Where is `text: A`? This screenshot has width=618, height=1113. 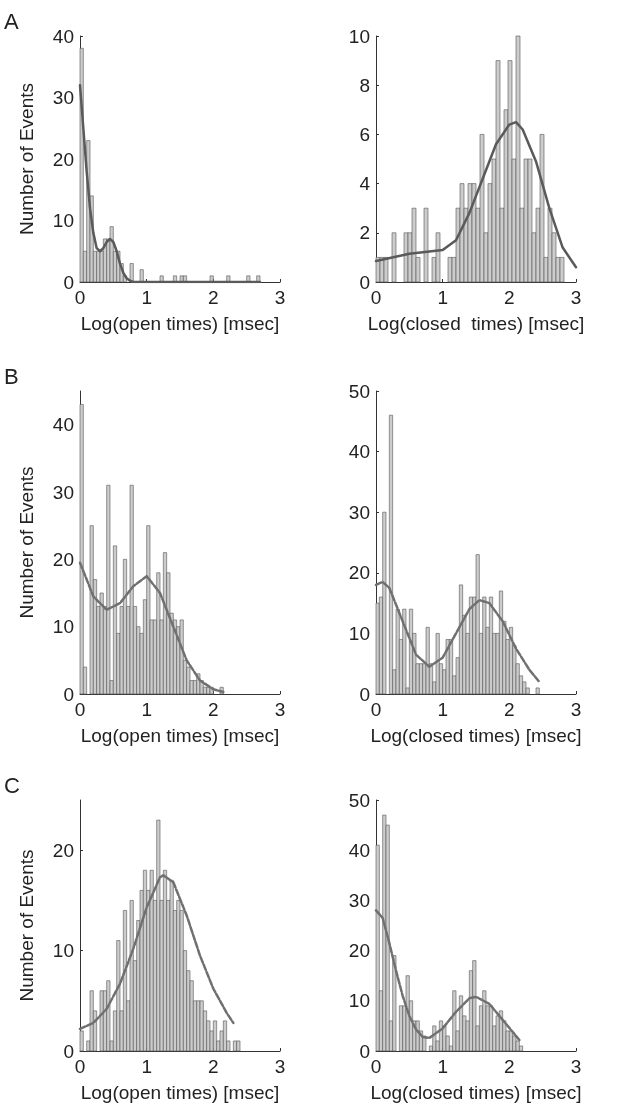
text: A is located at coordinates (11, 21).